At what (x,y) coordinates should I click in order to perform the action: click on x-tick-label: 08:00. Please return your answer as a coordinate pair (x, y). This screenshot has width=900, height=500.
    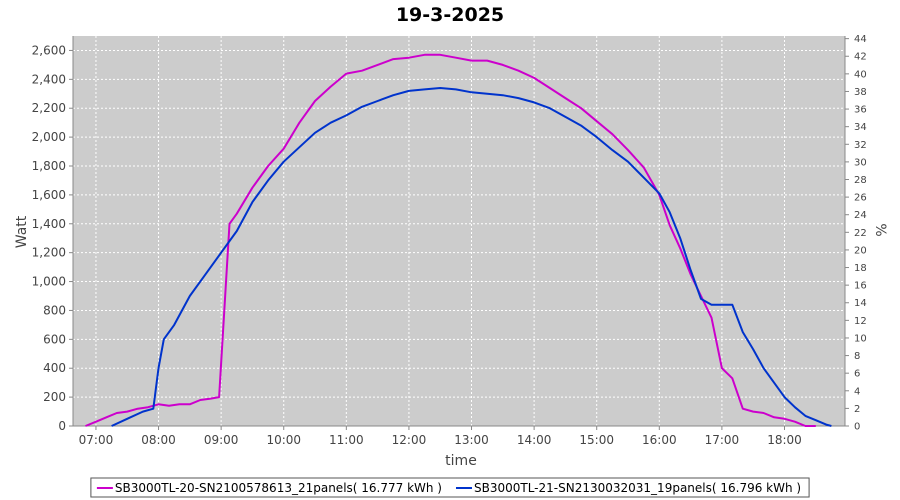
    Looking at the image, I should click on (158, 440).